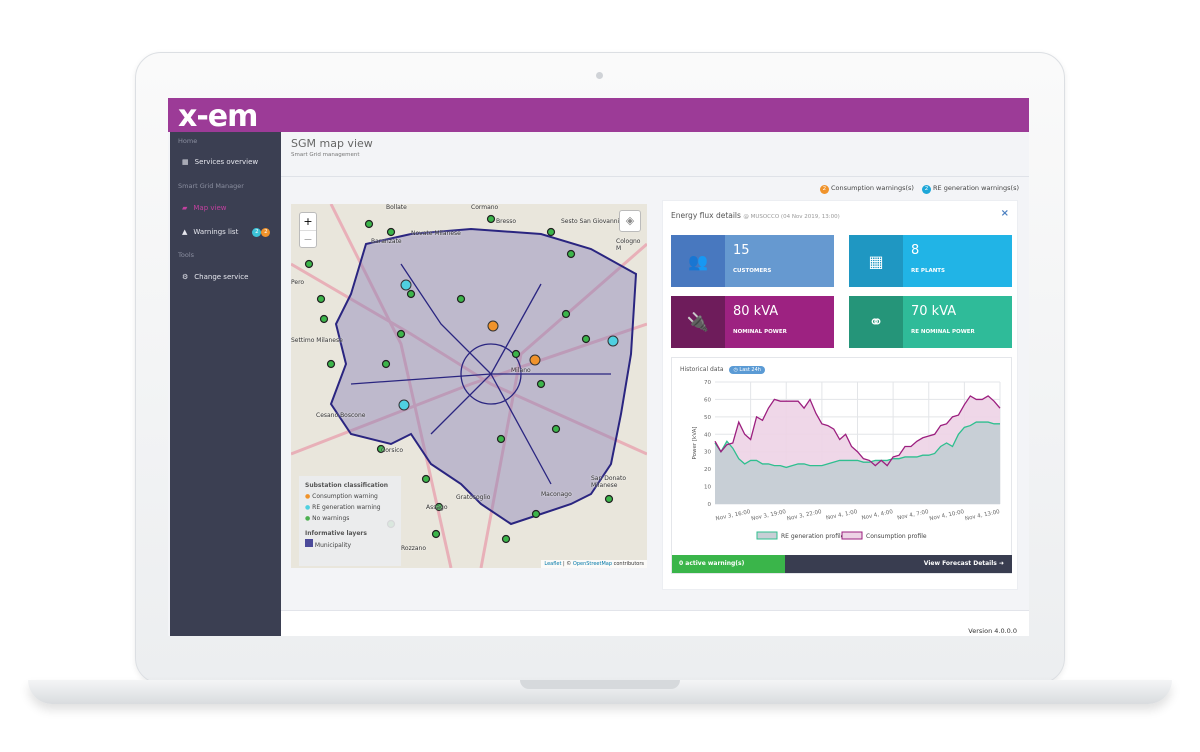 This screenshot has width=1200, height=752. I want to click on map-icon: ▰, so click(185, 208).